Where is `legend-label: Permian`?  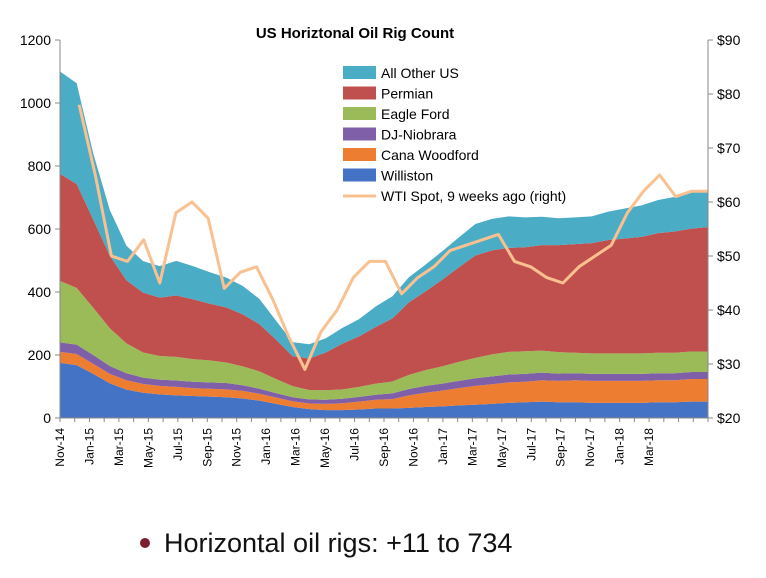
legend-label: Permian is located at coordinates (407, 94).